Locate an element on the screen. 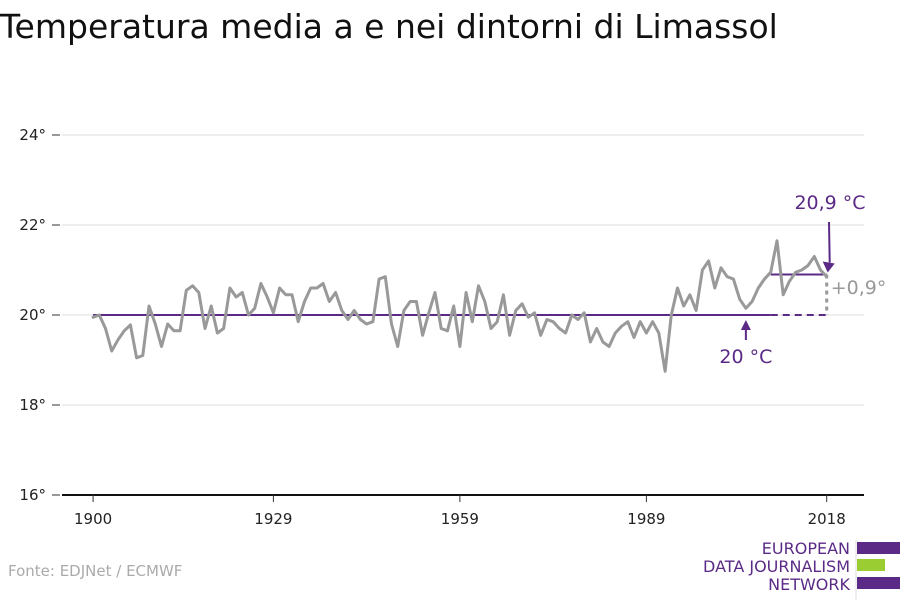  recent-arrow-head is located at coordinates (828, 267).